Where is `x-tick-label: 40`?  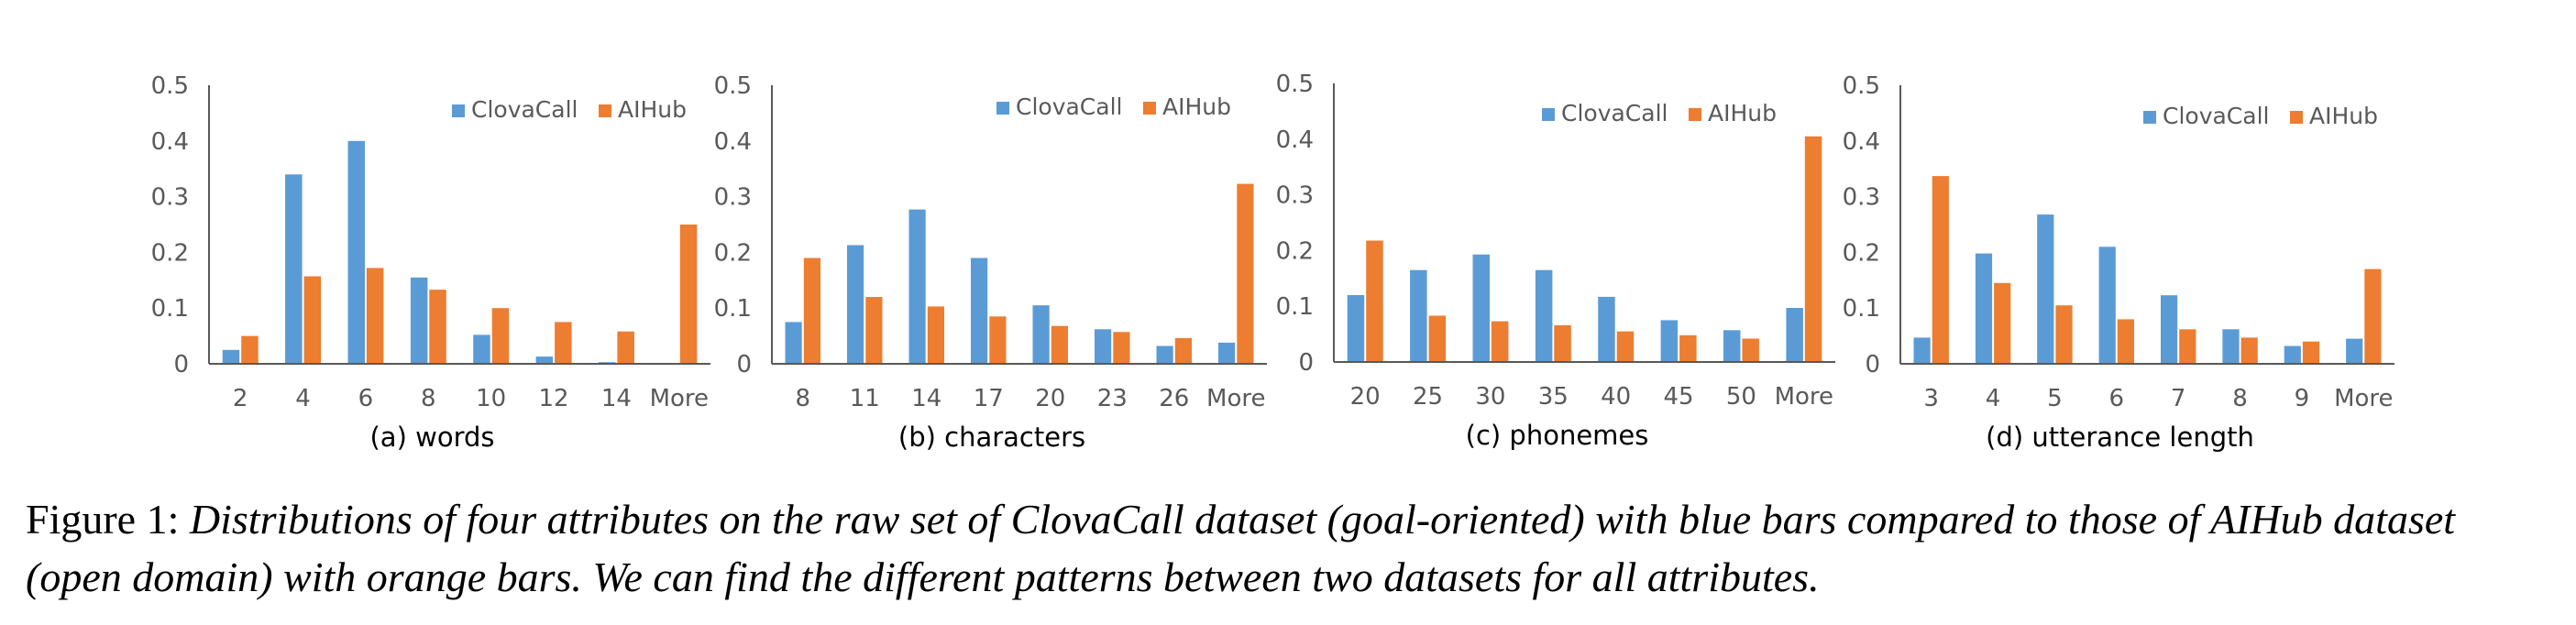
x-tick-label: 40 is located at coordinates (1616, 397).